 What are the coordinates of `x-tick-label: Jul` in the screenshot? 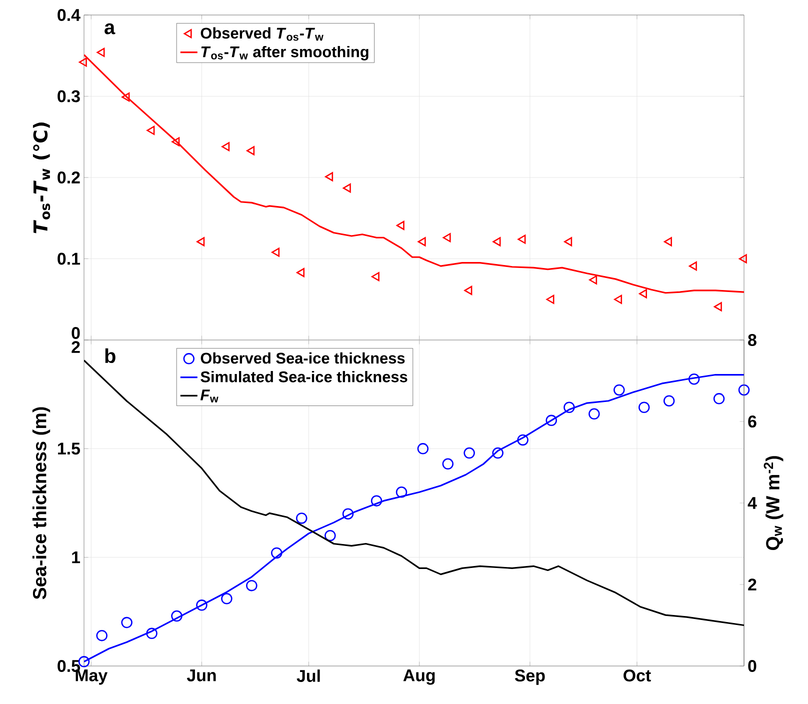 It's located at (308, 676).